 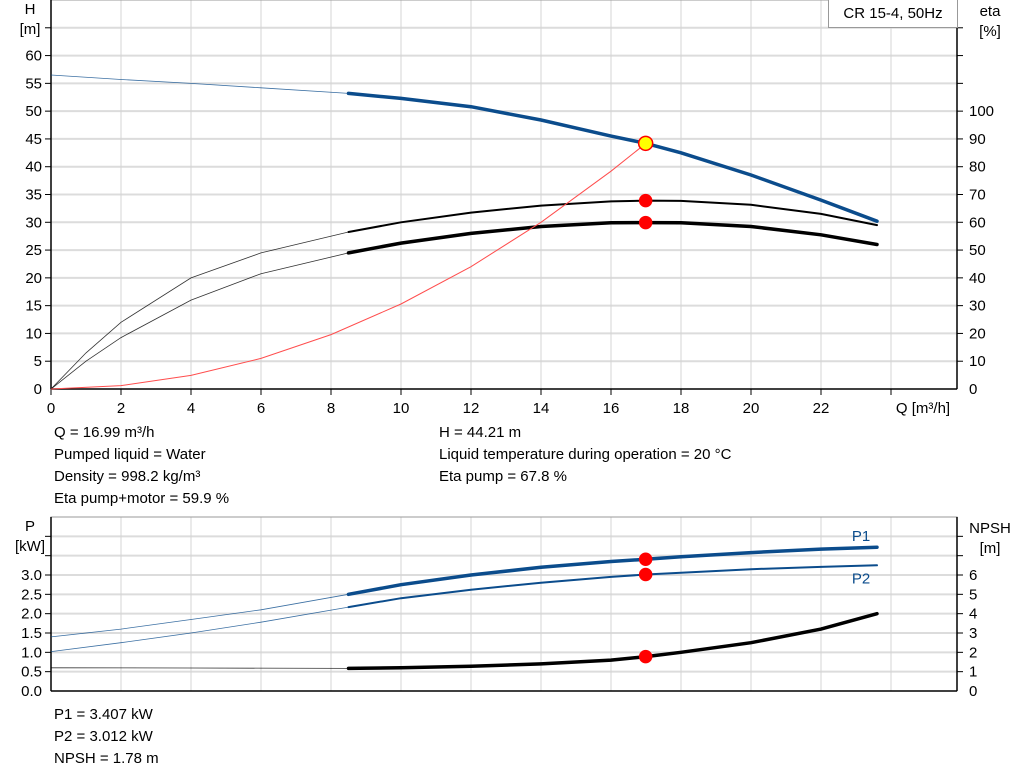 I want to click on qh-right-tick-label: 50, so click(x=977, y=250).